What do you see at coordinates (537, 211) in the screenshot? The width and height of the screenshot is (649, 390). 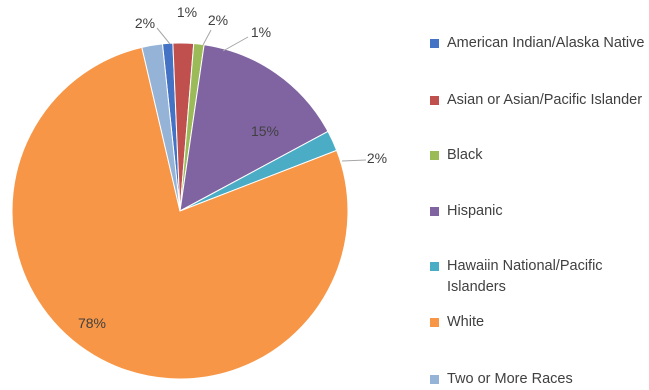 I see `legend-item-hispanic: Hispanic` at bounding box center [537, 211].